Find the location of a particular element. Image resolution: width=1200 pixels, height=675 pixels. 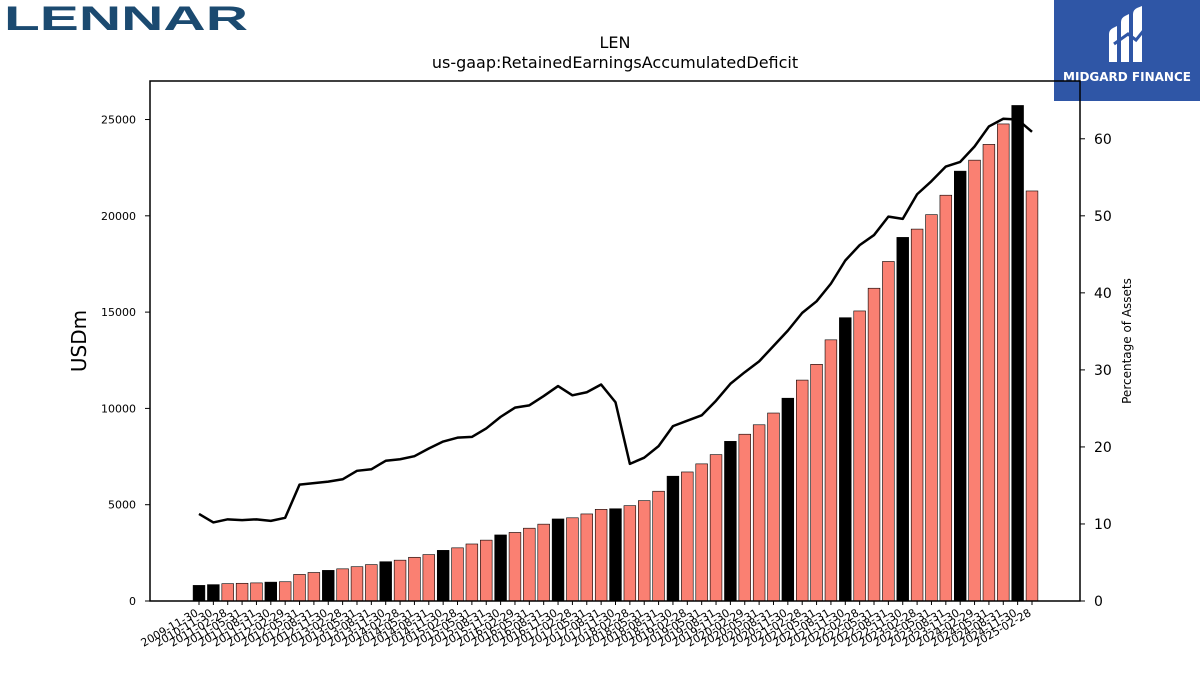

y2-tick-label: 20 is located at coordinates (1103, 448).